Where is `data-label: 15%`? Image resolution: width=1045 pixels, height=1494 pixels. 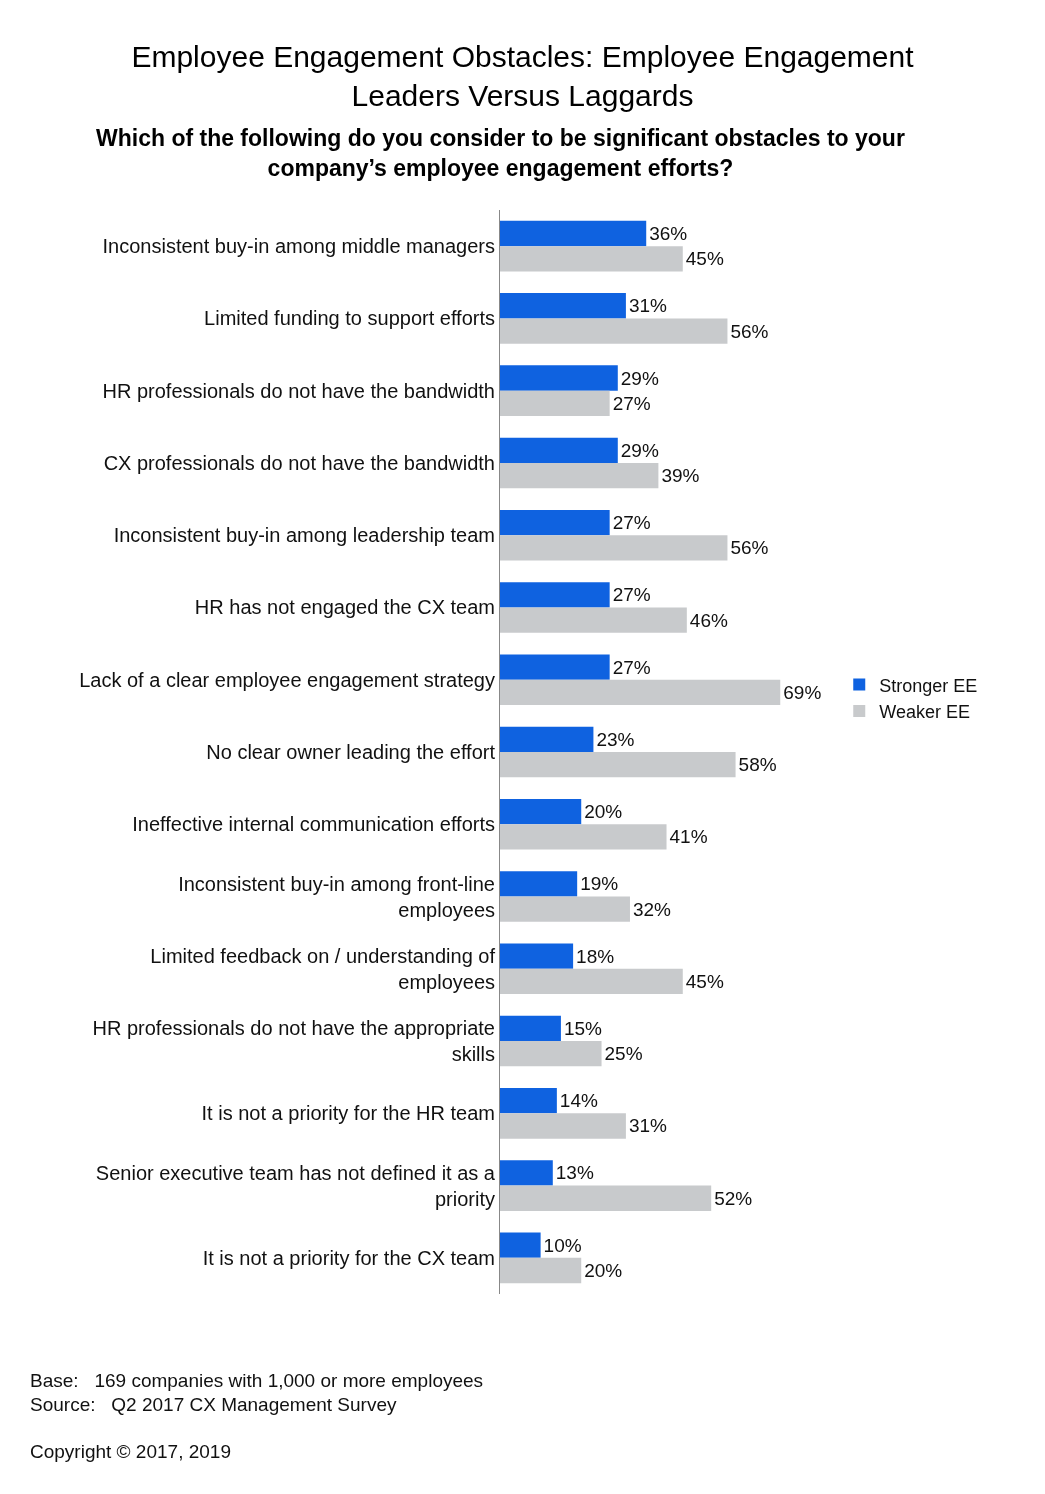
data-label: 15% is located at coordinates (583, 1028).